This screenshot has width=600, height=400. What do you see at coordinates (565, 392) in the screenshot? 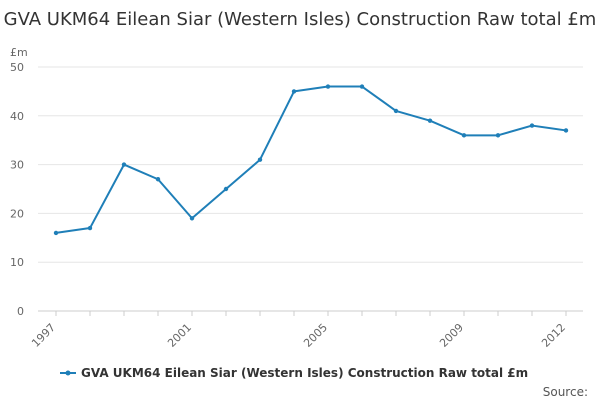
I see `source-label: Source:` at bounding box center [565, 392].